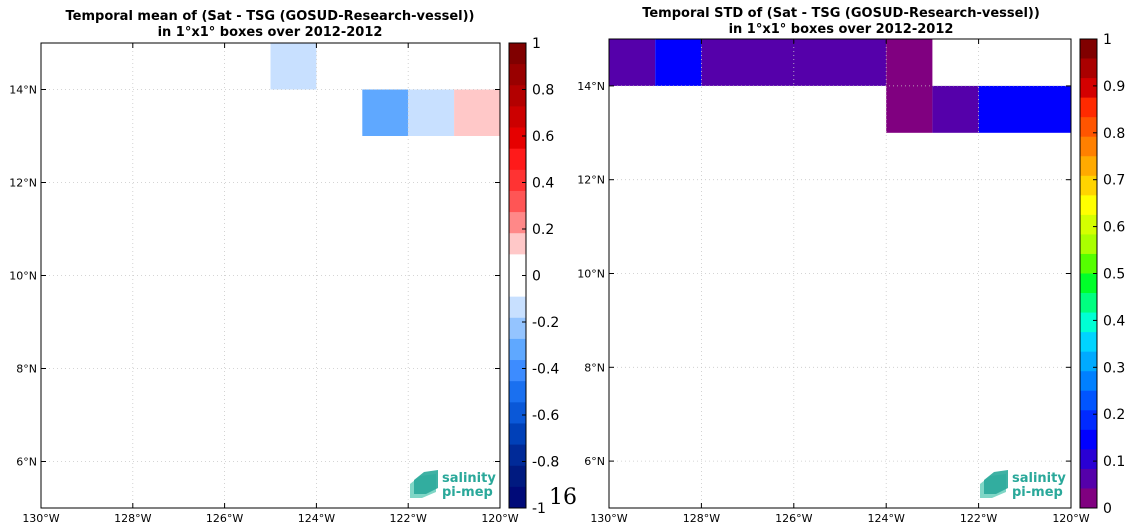 Image resolution: width=1129 pixels, height=527 pixels. What do you see at coordinates (545, 416) in the screenshot?
I see `colorbar-tick-label: -0.6` at bounding box center [545, 416].